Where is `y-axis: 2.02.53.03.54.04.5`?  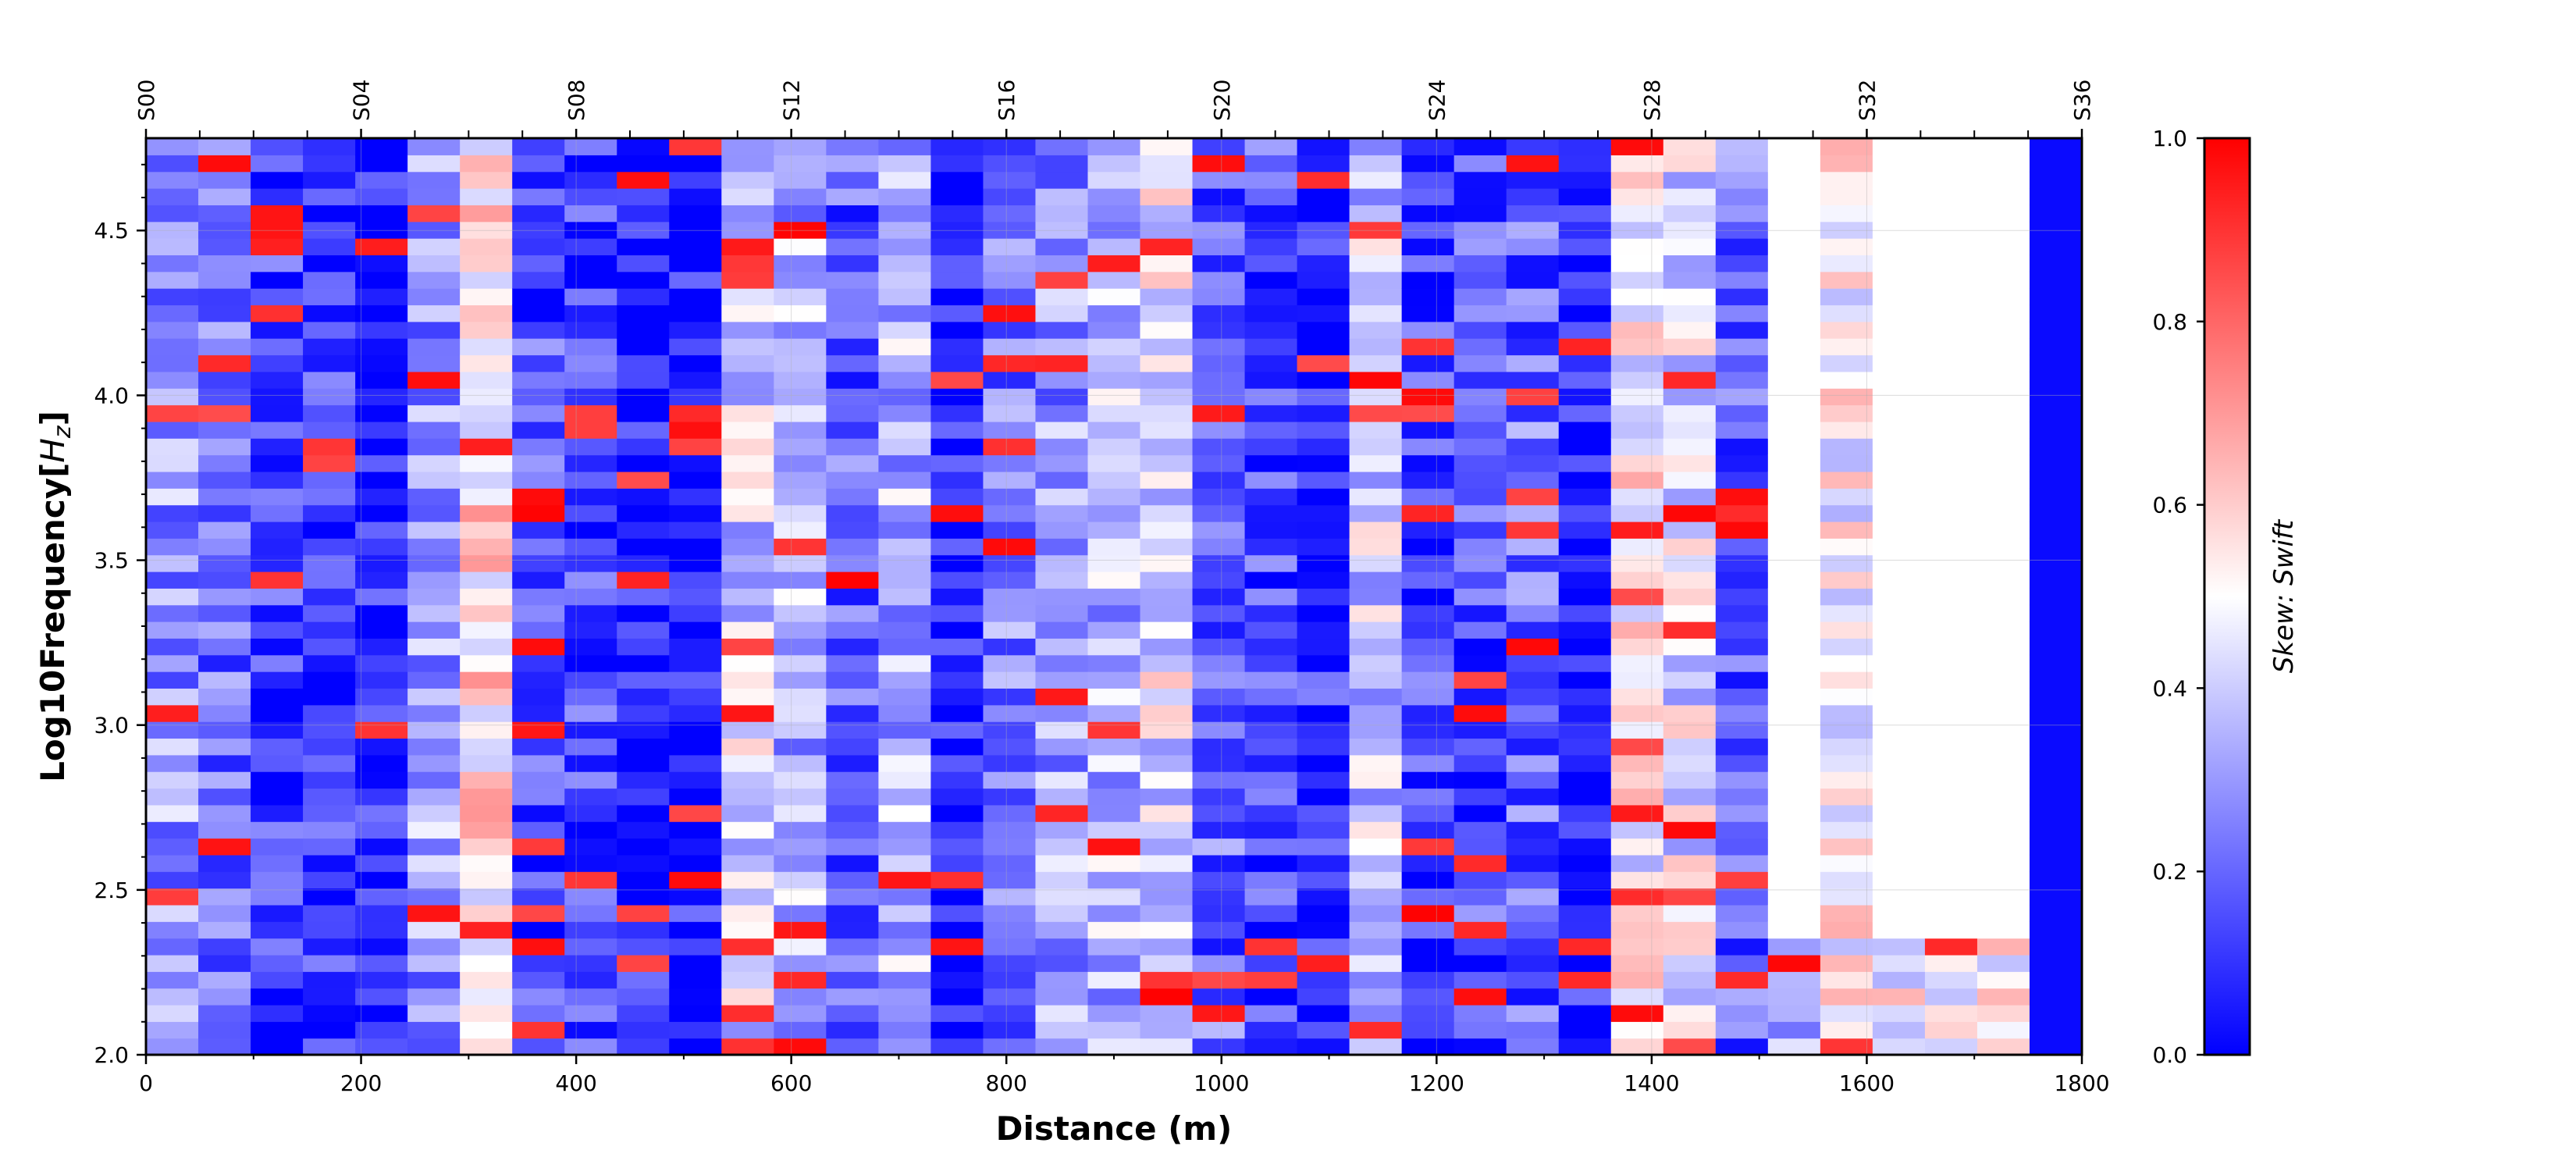
y-axis: 2.02.53.03.54.04.5 is located at coordinates (120, 615).